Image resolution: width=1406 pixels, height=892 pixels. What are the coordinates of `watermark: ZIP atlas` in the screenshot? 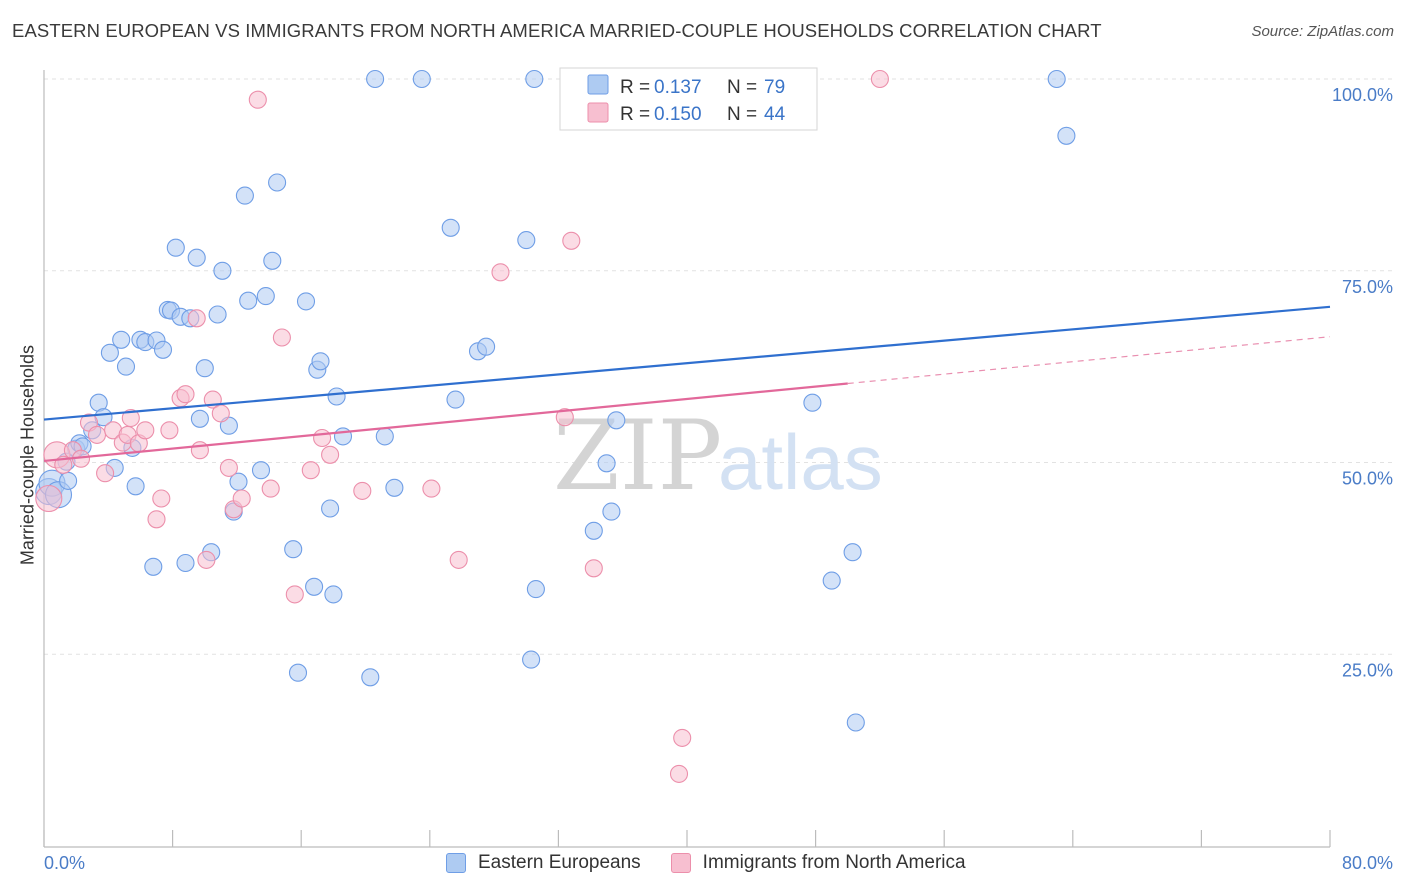 It's located at (718, 456).